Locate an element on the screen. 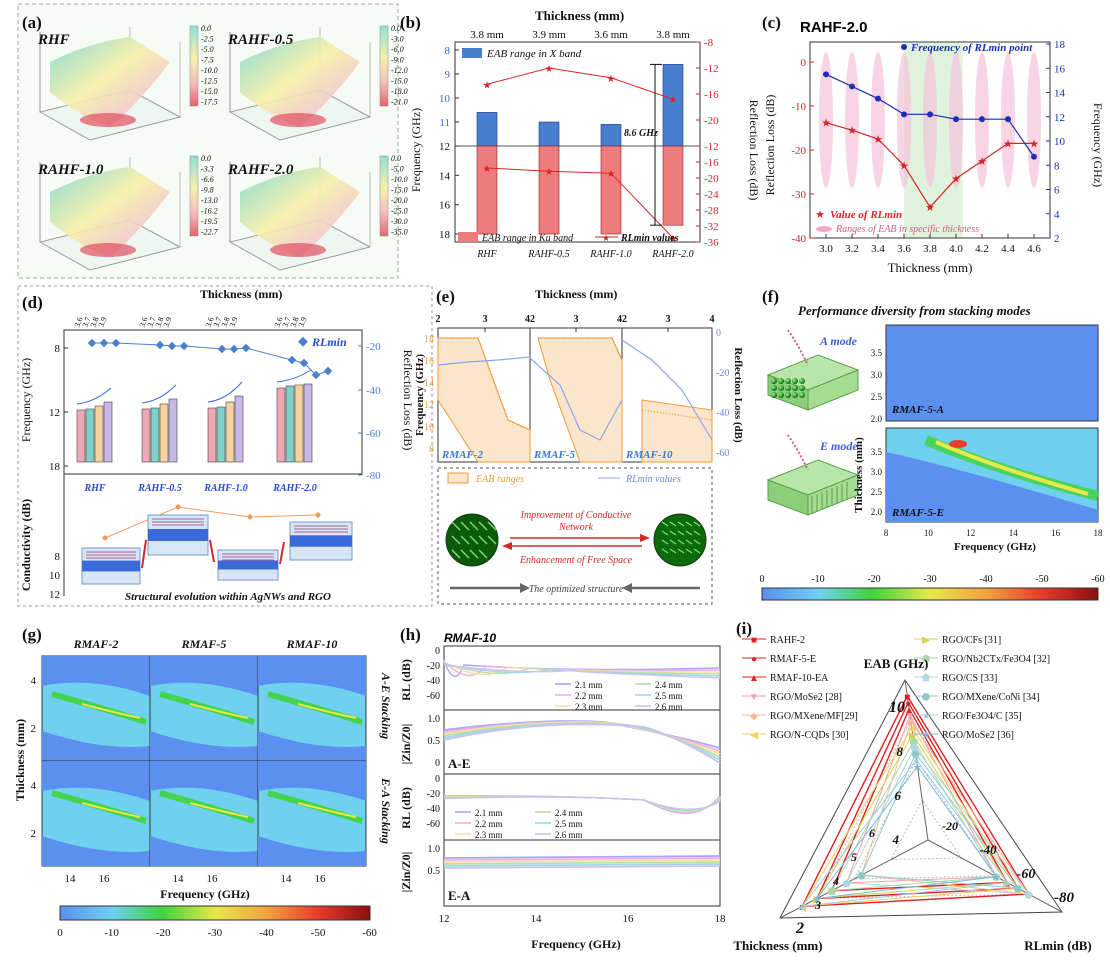 This screenshot has height=966, width=1110. surface-colorbar-tick: -5.0 is located at coordinates (397, 169).